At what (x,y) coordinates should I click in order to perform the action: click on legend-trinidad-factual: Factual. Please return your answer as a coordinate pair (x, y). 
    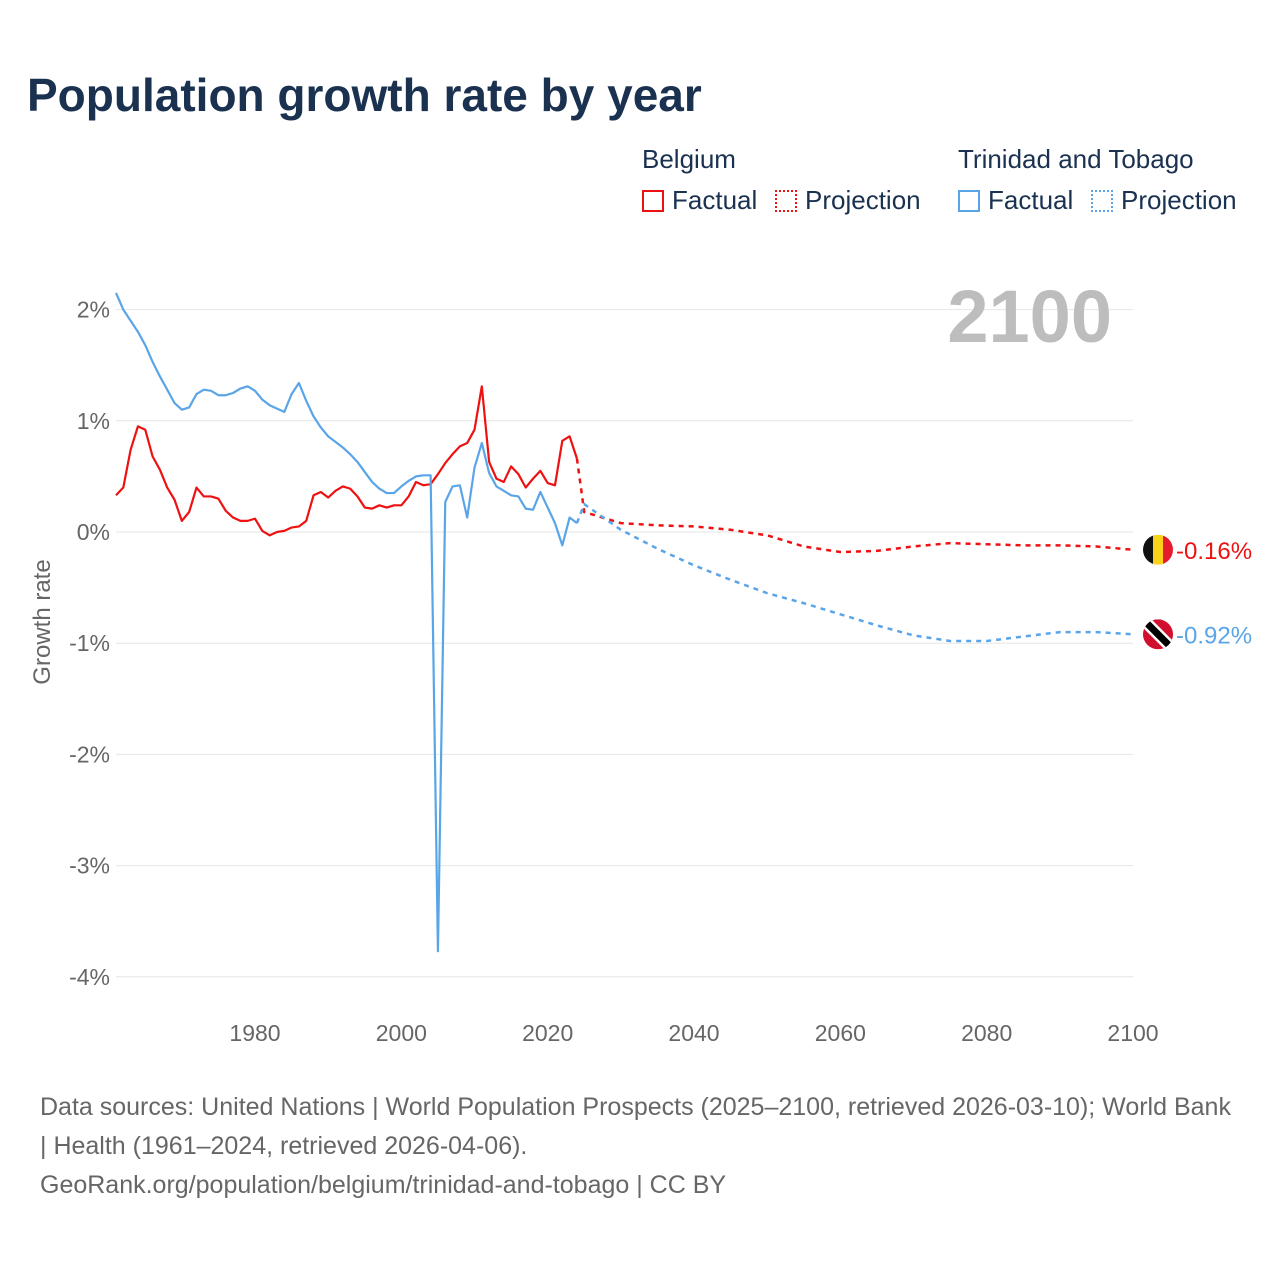
    Looking at the image, I should click on (1015, 200).